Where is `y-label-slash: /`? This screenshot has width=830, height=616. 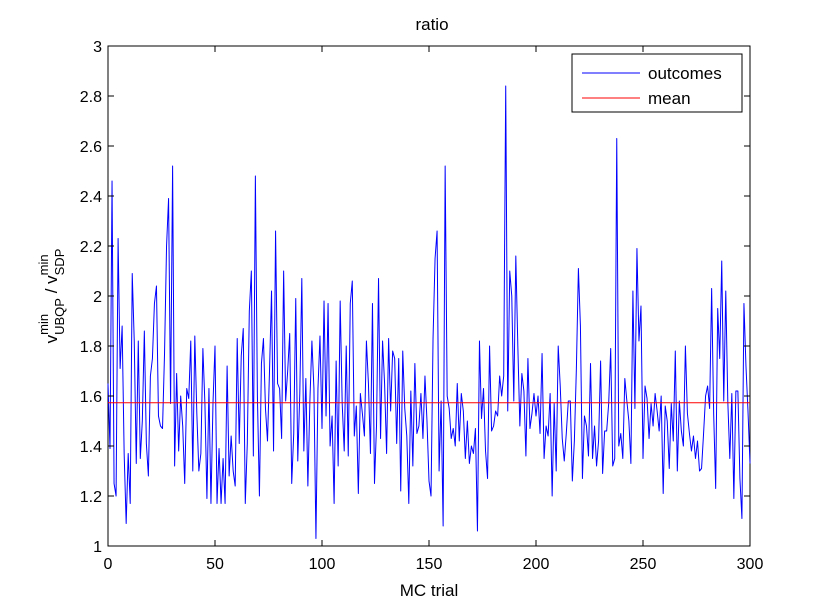 y-label-slash: / is located at coordinates (51, 291).